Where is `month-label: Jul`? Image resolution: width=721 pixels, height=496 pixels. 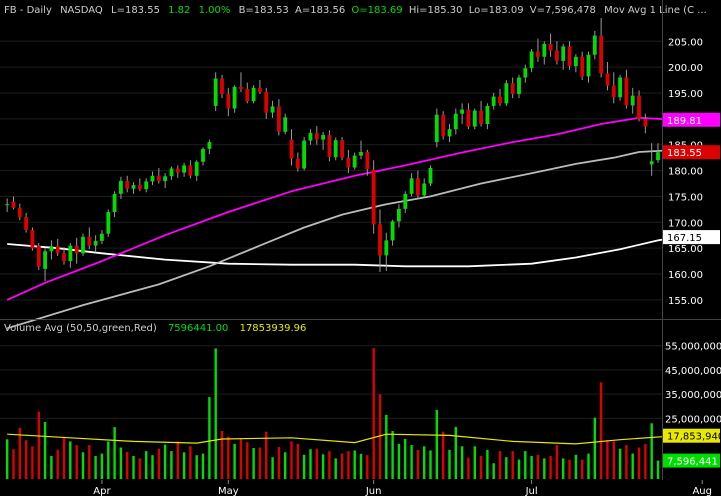
month-label: Jul is located at coordinates (531, 491).